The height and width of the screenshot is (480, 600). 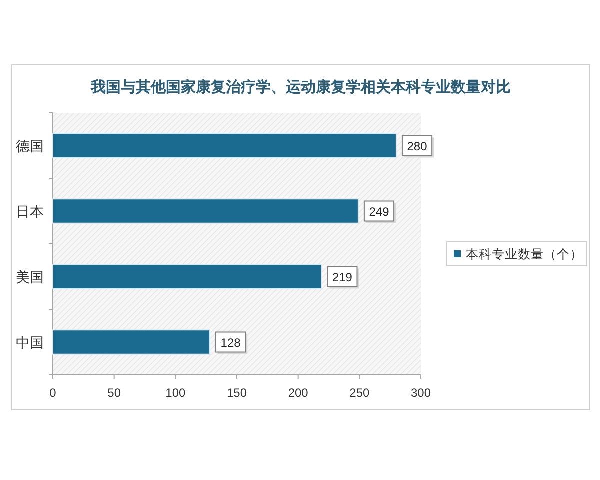 I want to click on legend-label: 本科专业数量（个）, so click(x=524, y=255).